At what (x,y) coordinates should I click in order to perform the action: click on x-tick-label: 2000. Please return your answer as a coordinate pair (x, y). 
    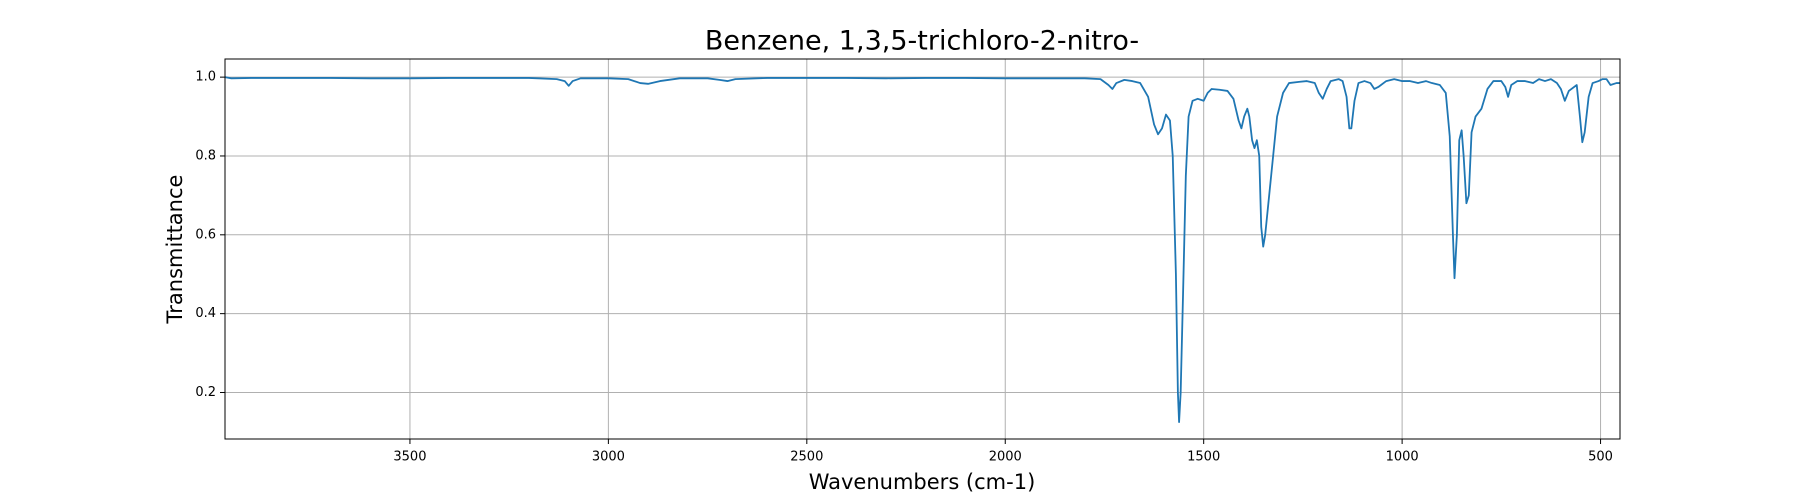
    Looking at the image, I should click on (1005, 457).